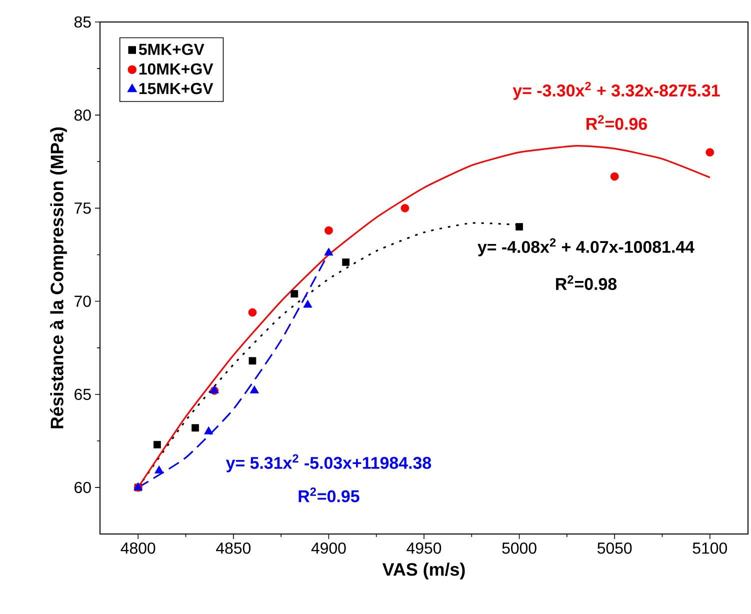 This screenshot has width=751, height=614. I want to click on x-tick-label: 4850, so click(233, 548).